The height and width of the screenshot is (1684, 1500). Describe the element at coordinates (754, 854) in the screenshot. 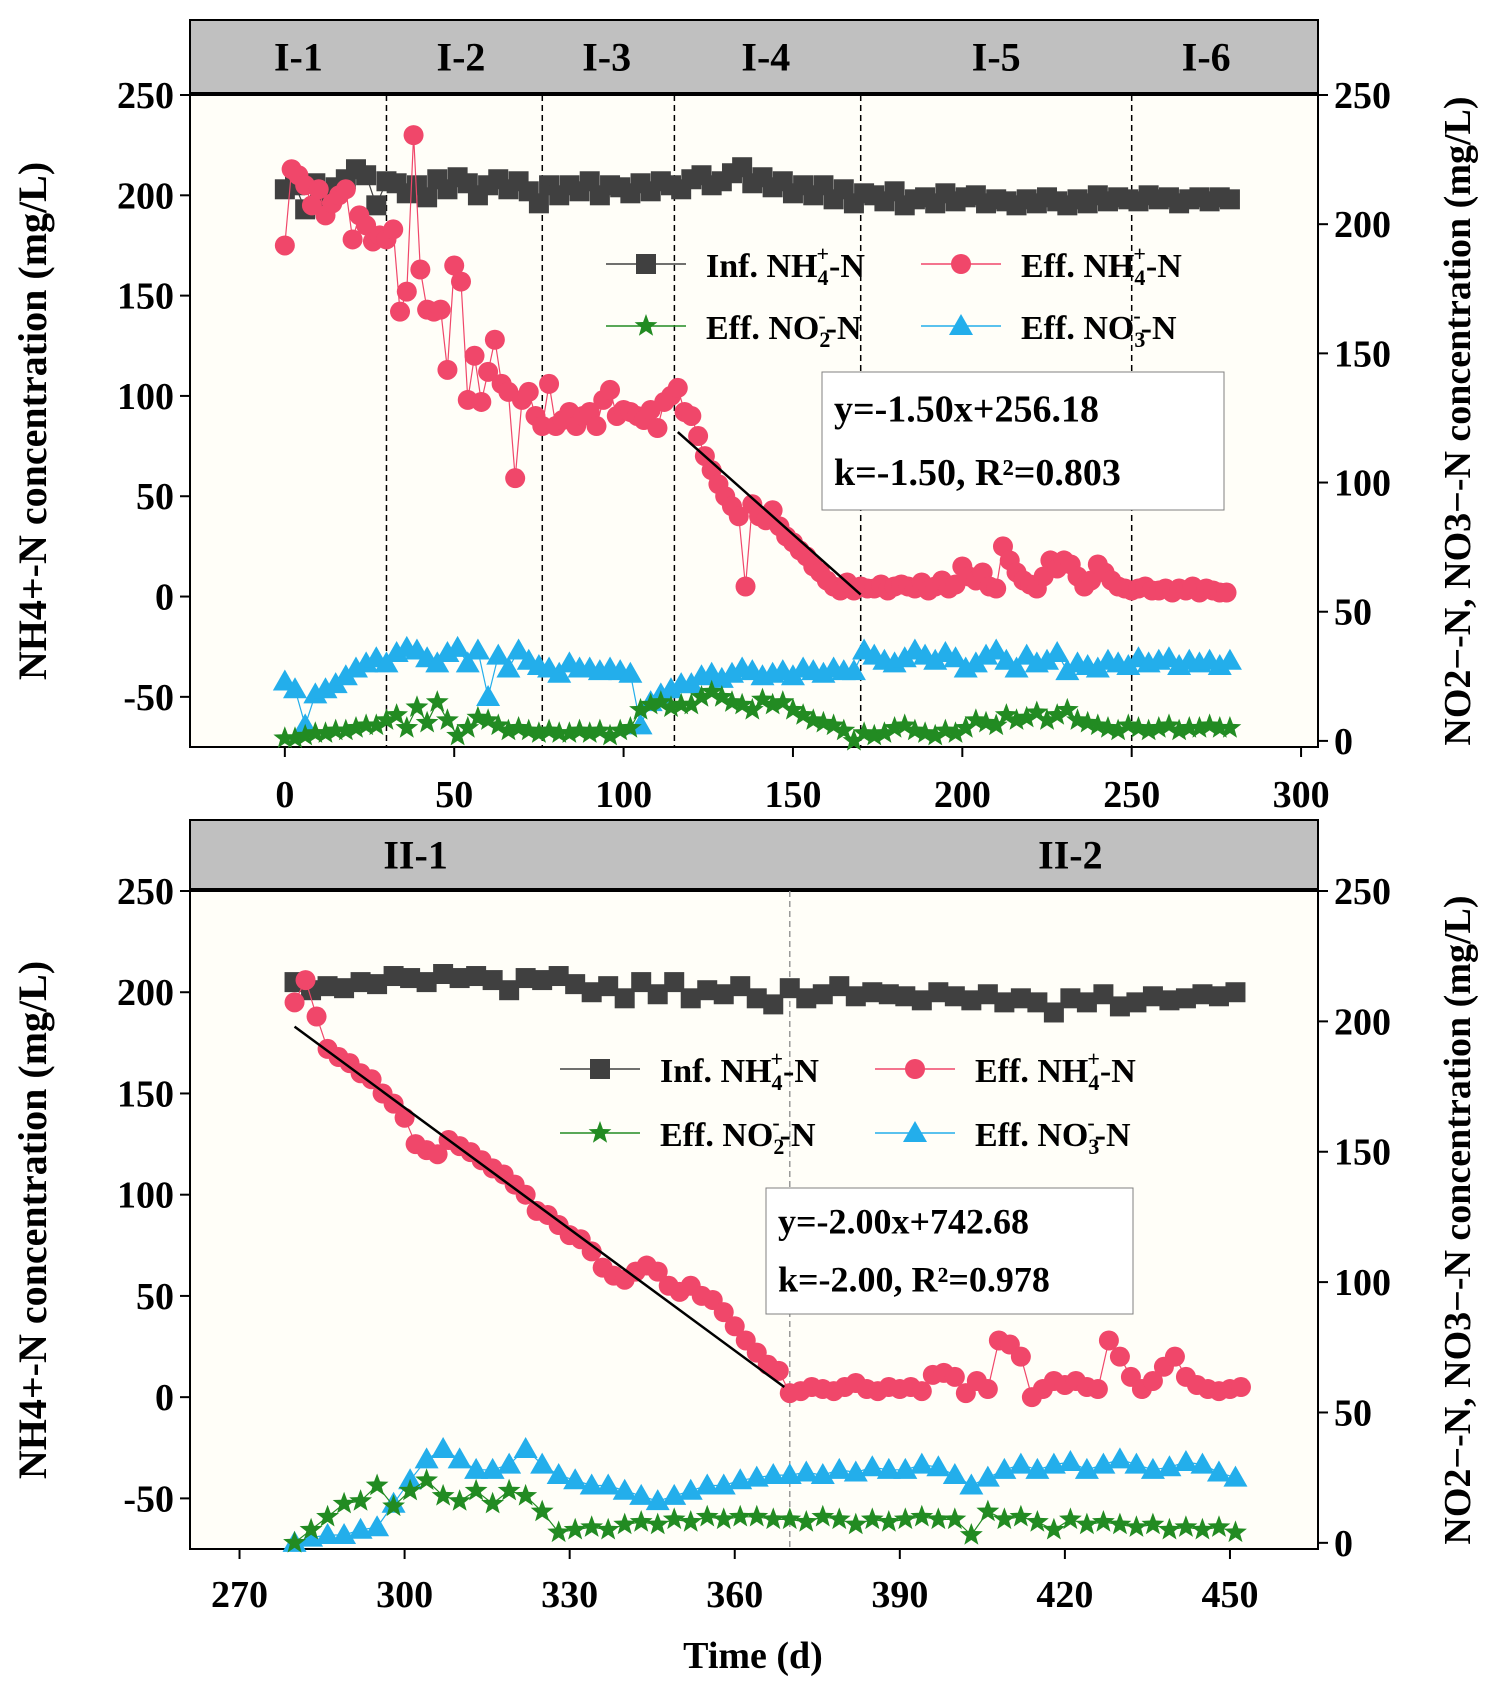

I see `phase-band-bottom` at that location.